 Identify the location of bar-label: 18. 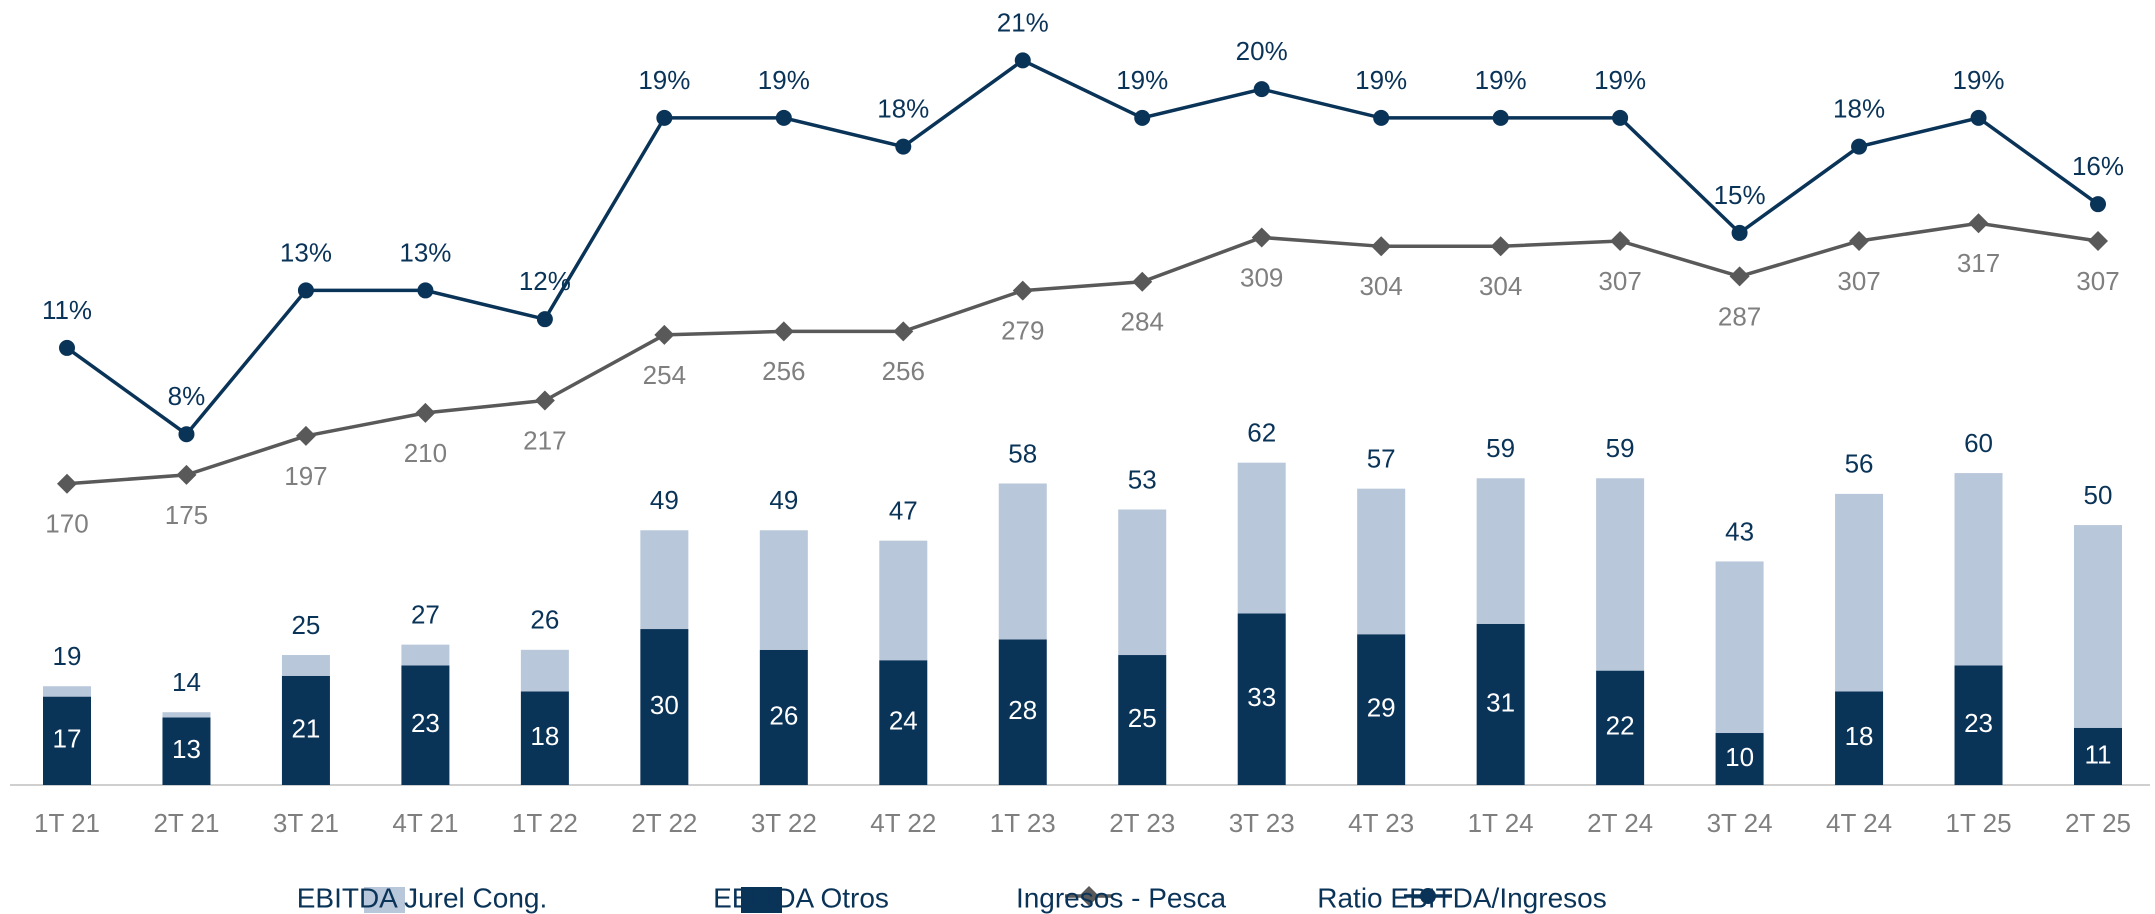
(544, 736).